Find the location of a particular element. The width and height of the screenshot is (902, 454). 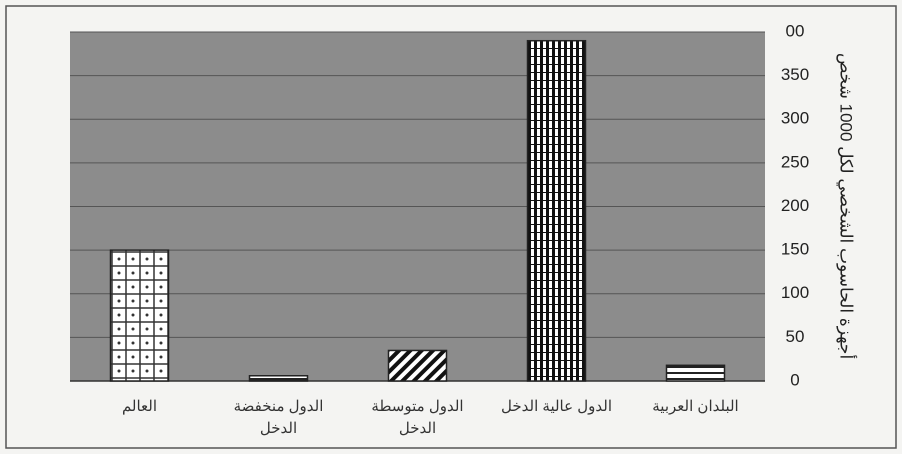

y-tick-label: 00 is located at coordinates (795, 30).